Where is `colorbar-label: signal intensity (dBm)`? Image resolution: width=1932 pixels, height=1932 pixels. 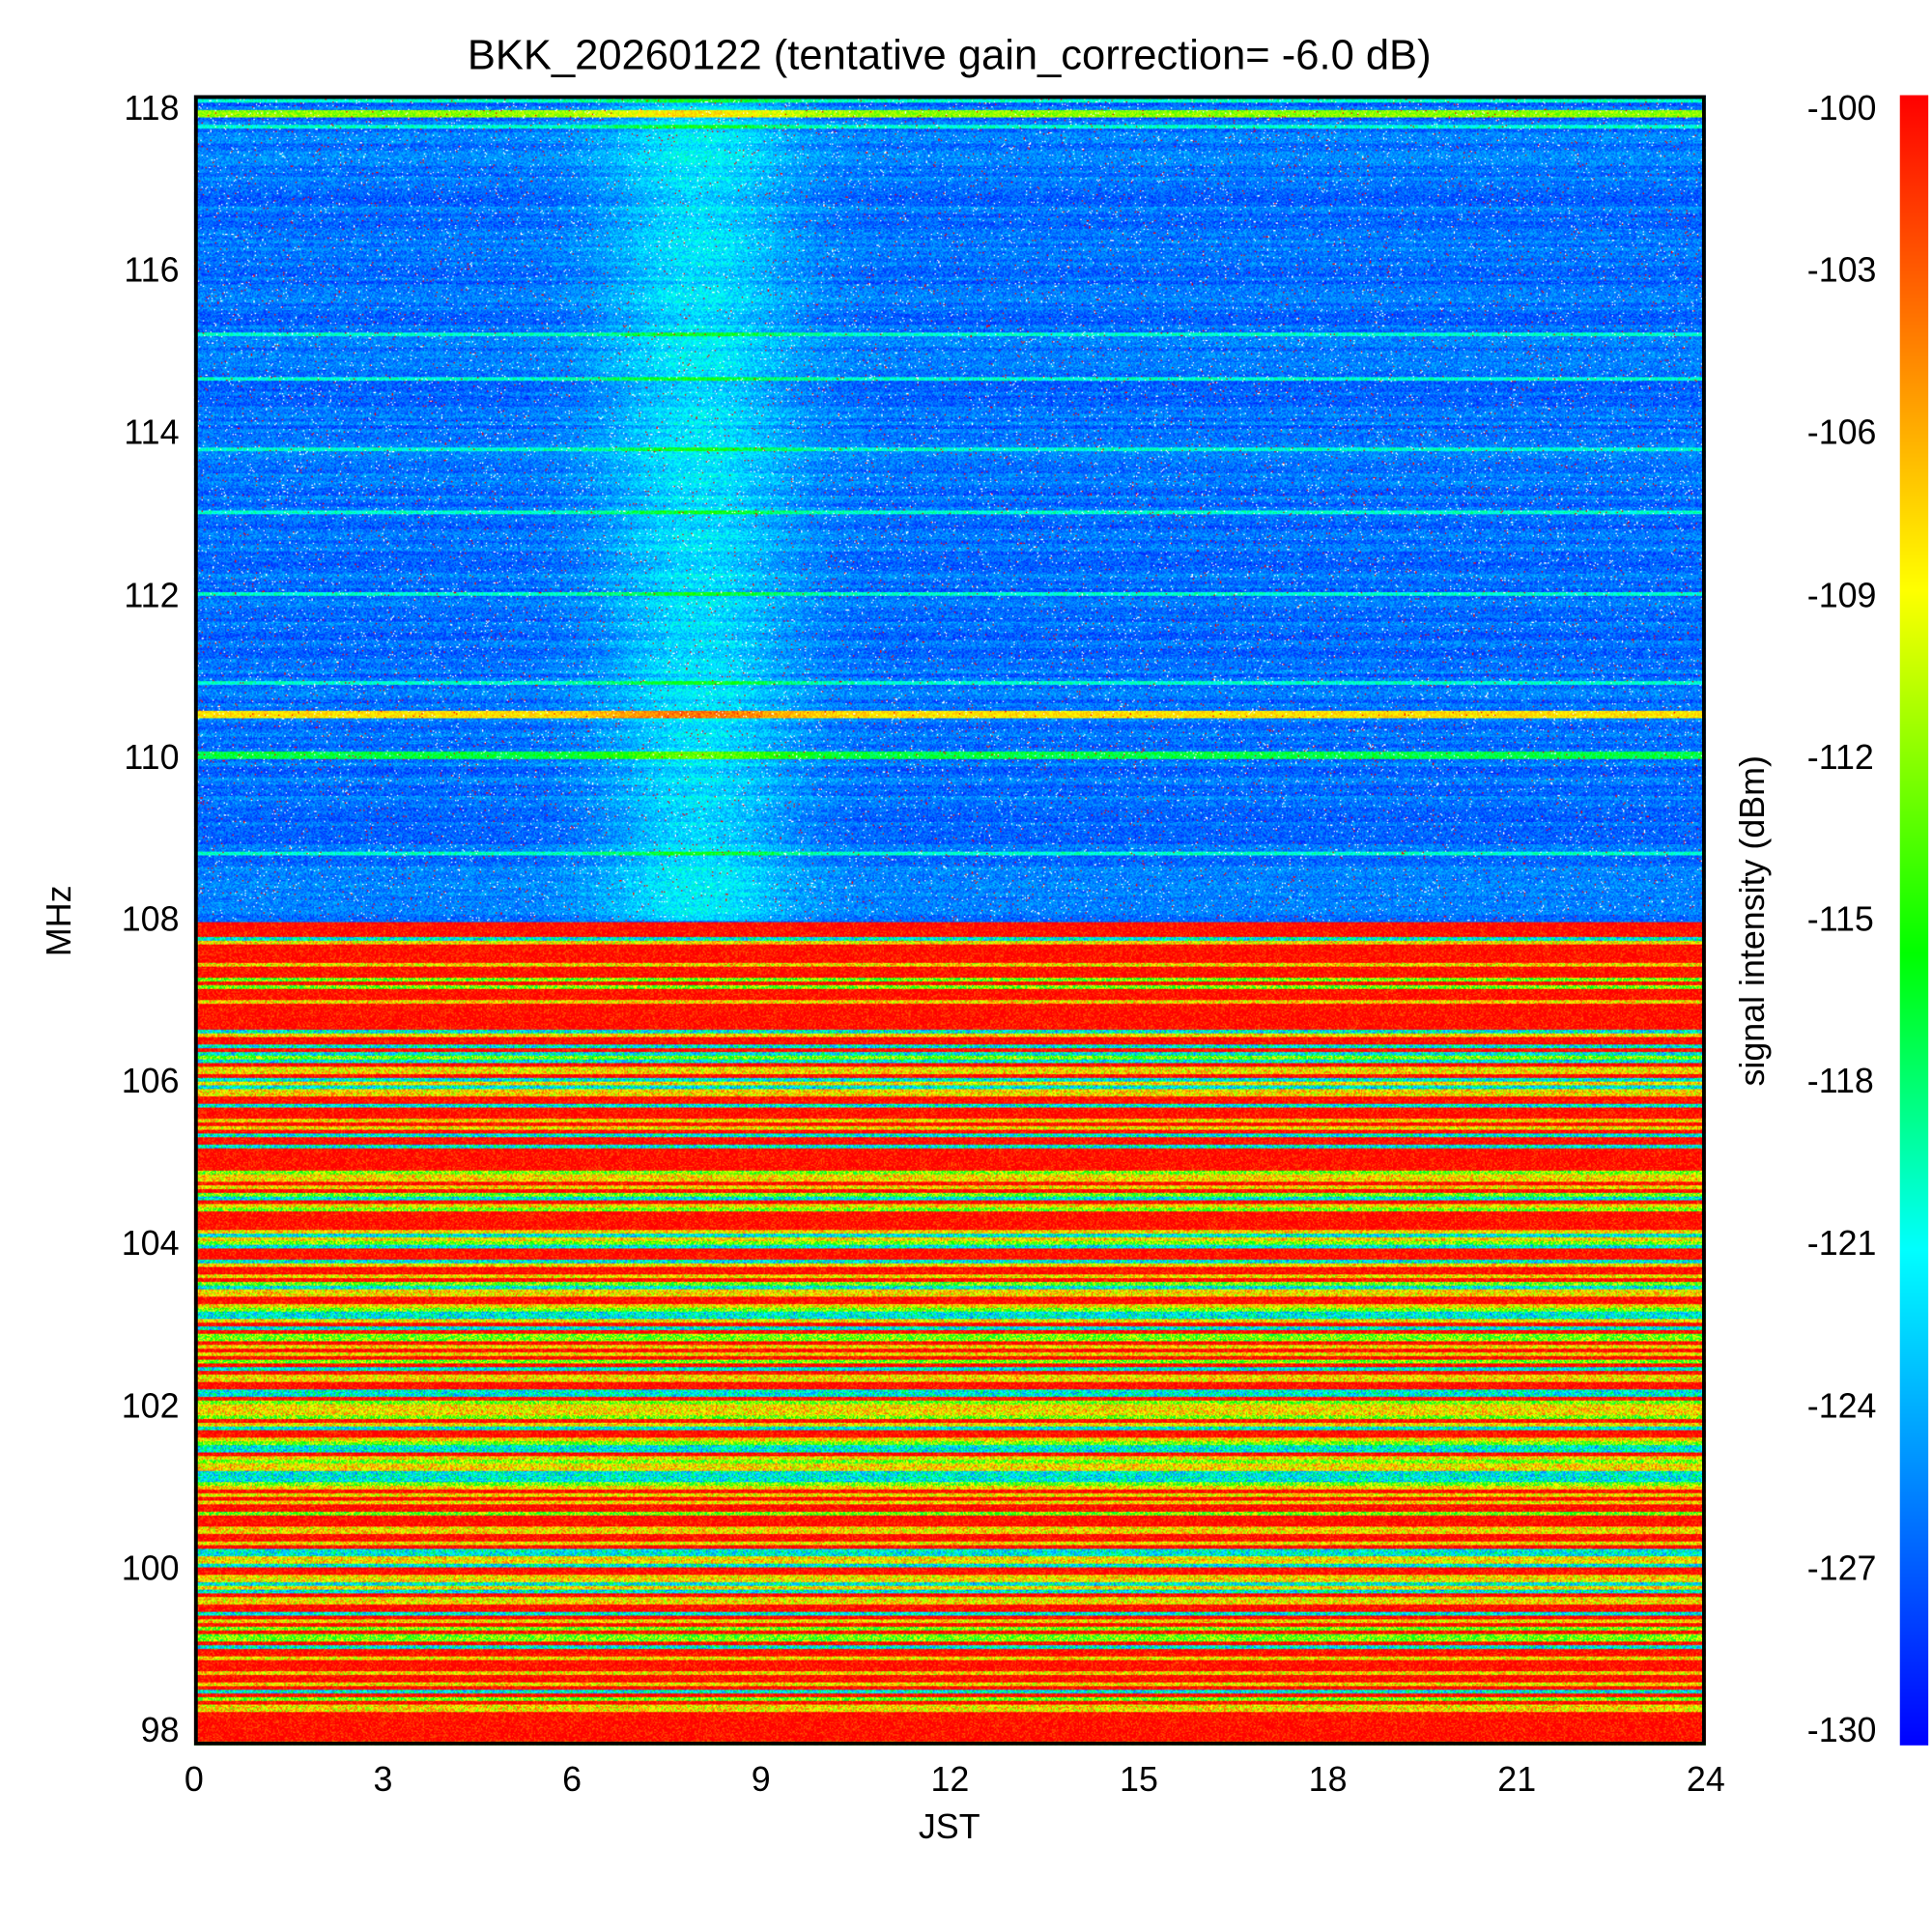
colorbar-label: signal intensity (dBm) is located at coordinates (1752, 921).